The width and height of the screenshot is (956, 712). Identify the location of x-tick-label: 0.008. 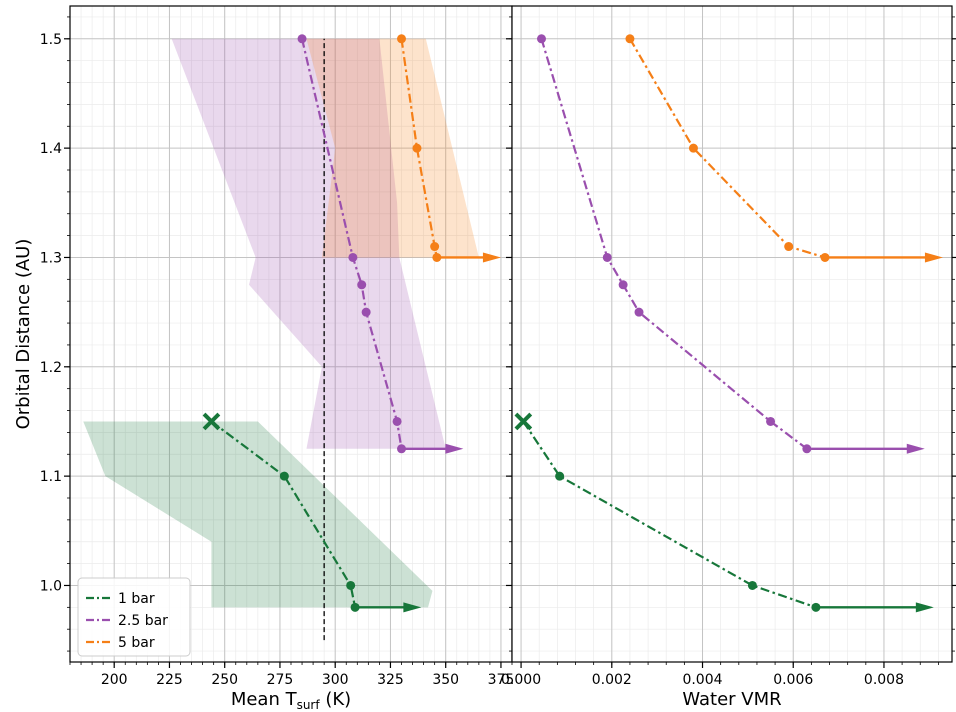
(884, 680).